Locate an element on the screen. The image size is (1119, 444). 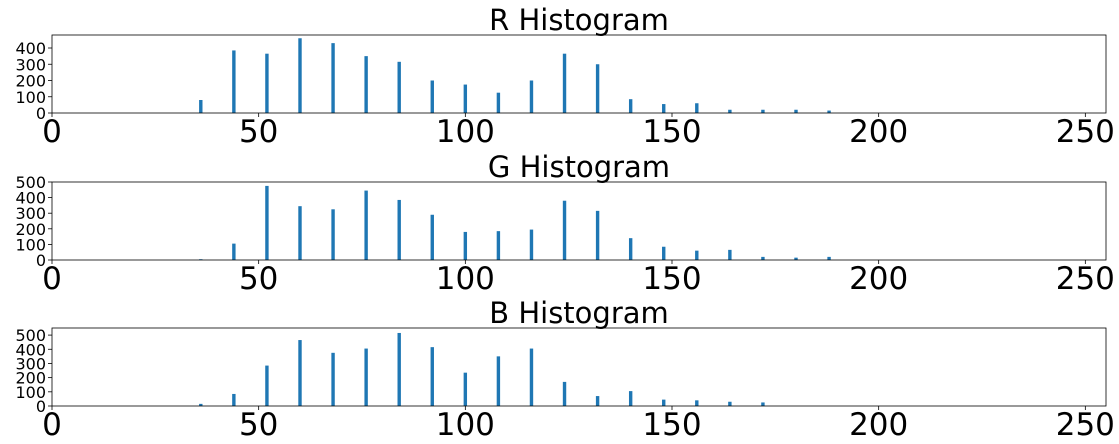
chart-title: B Histogram is located at coordinates (579, 313).